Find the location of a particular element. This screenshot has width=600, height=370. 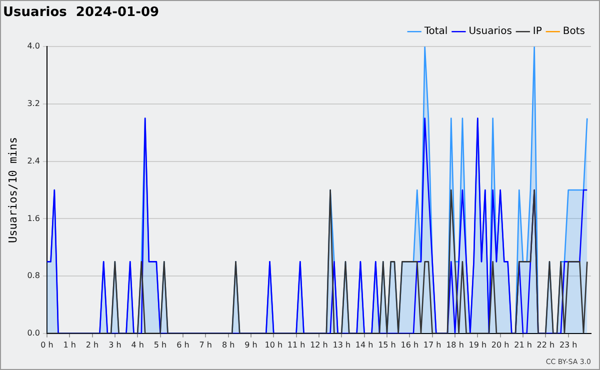

y-tick-label: 1.6 is located at coordinates (33, 218).